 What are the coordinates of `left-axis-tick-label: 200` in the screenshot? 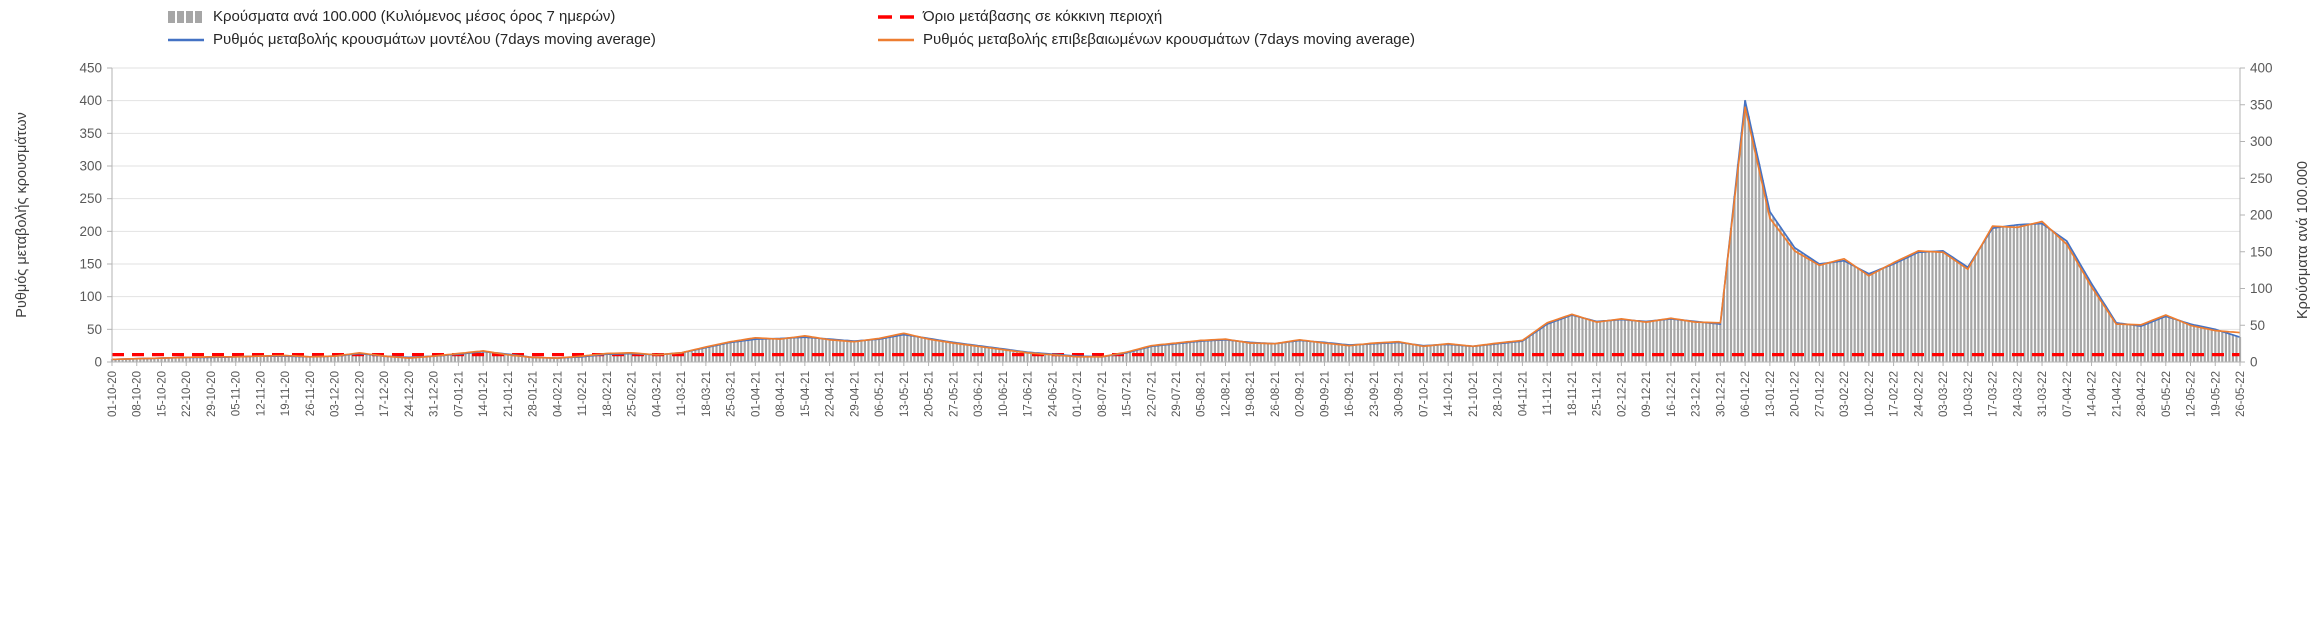 It's located at (90, 231).